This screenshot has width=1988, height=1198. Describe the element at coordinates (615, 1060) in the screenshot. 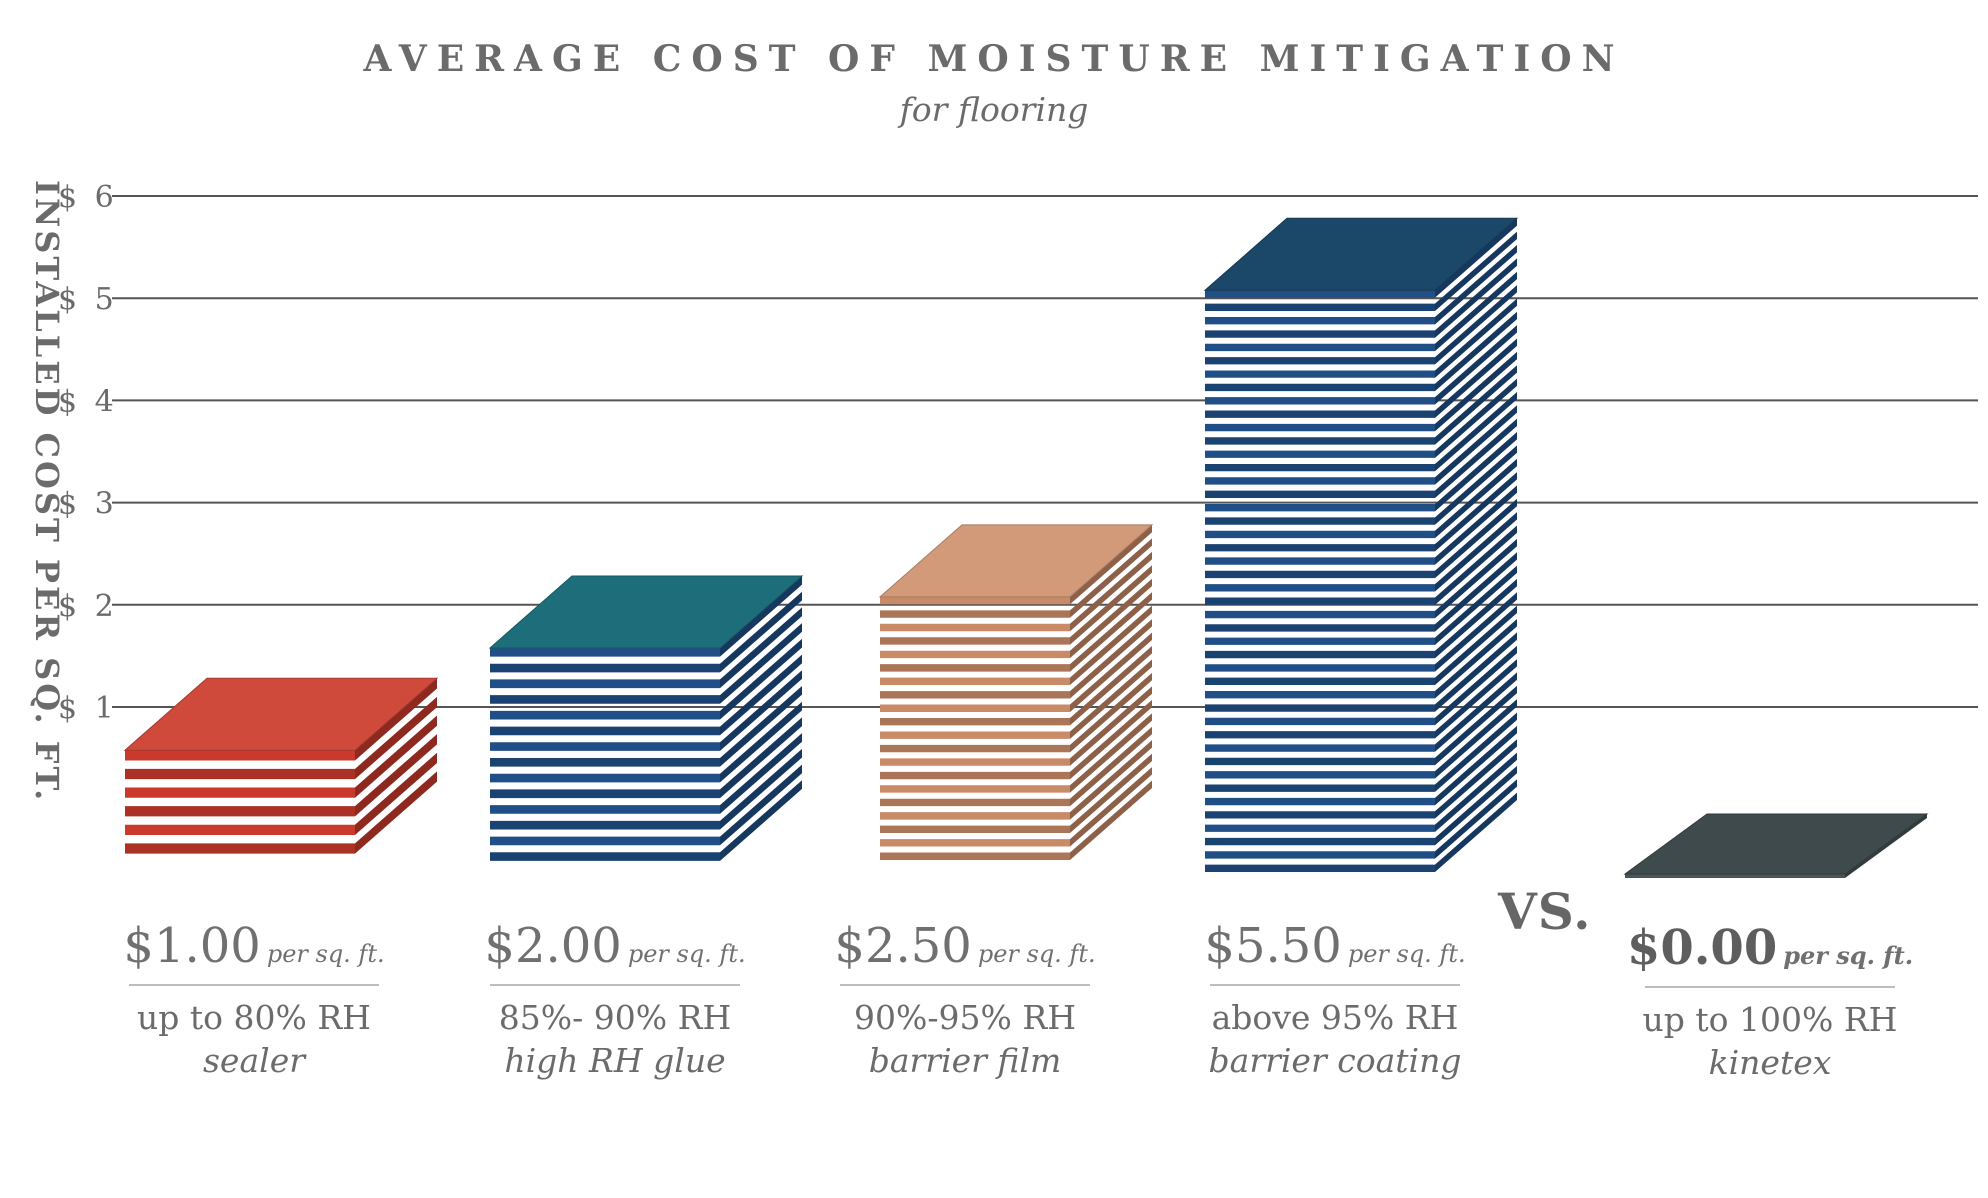

I see `product-label: high RH glue` at that location.